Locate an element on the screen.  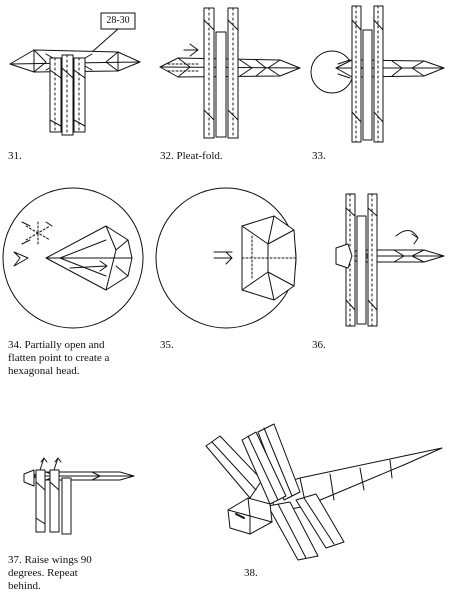
step-37-drawing is located at coordinates (79, 496).